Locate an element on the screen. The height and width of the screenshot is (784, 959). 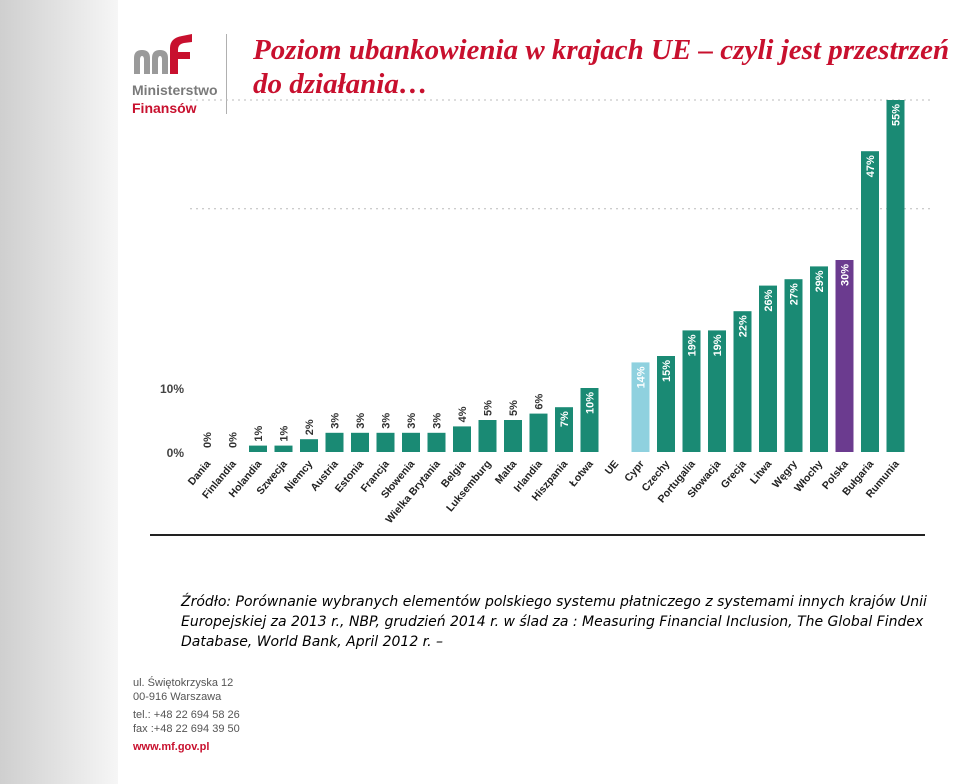
category-label: UE is located at coordinates (612, 467).